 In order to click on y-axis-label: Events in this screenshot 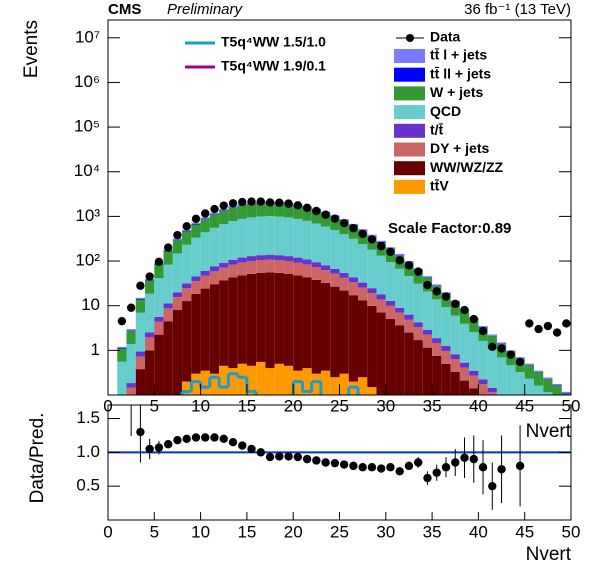, I will do `click(31, 49)`.